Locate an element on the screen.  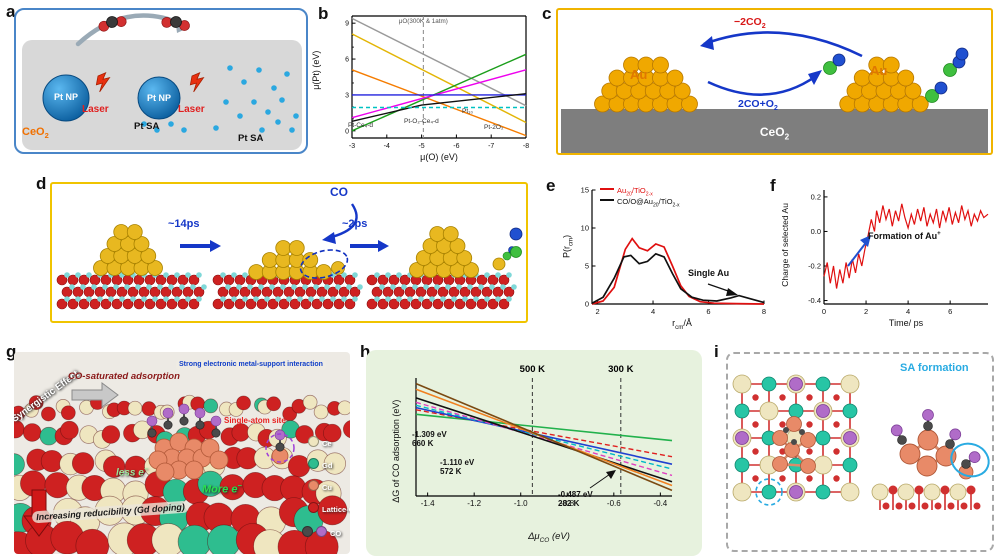
h-xlabel: ΔμCO (eV) is located at coordinates (549, 537).